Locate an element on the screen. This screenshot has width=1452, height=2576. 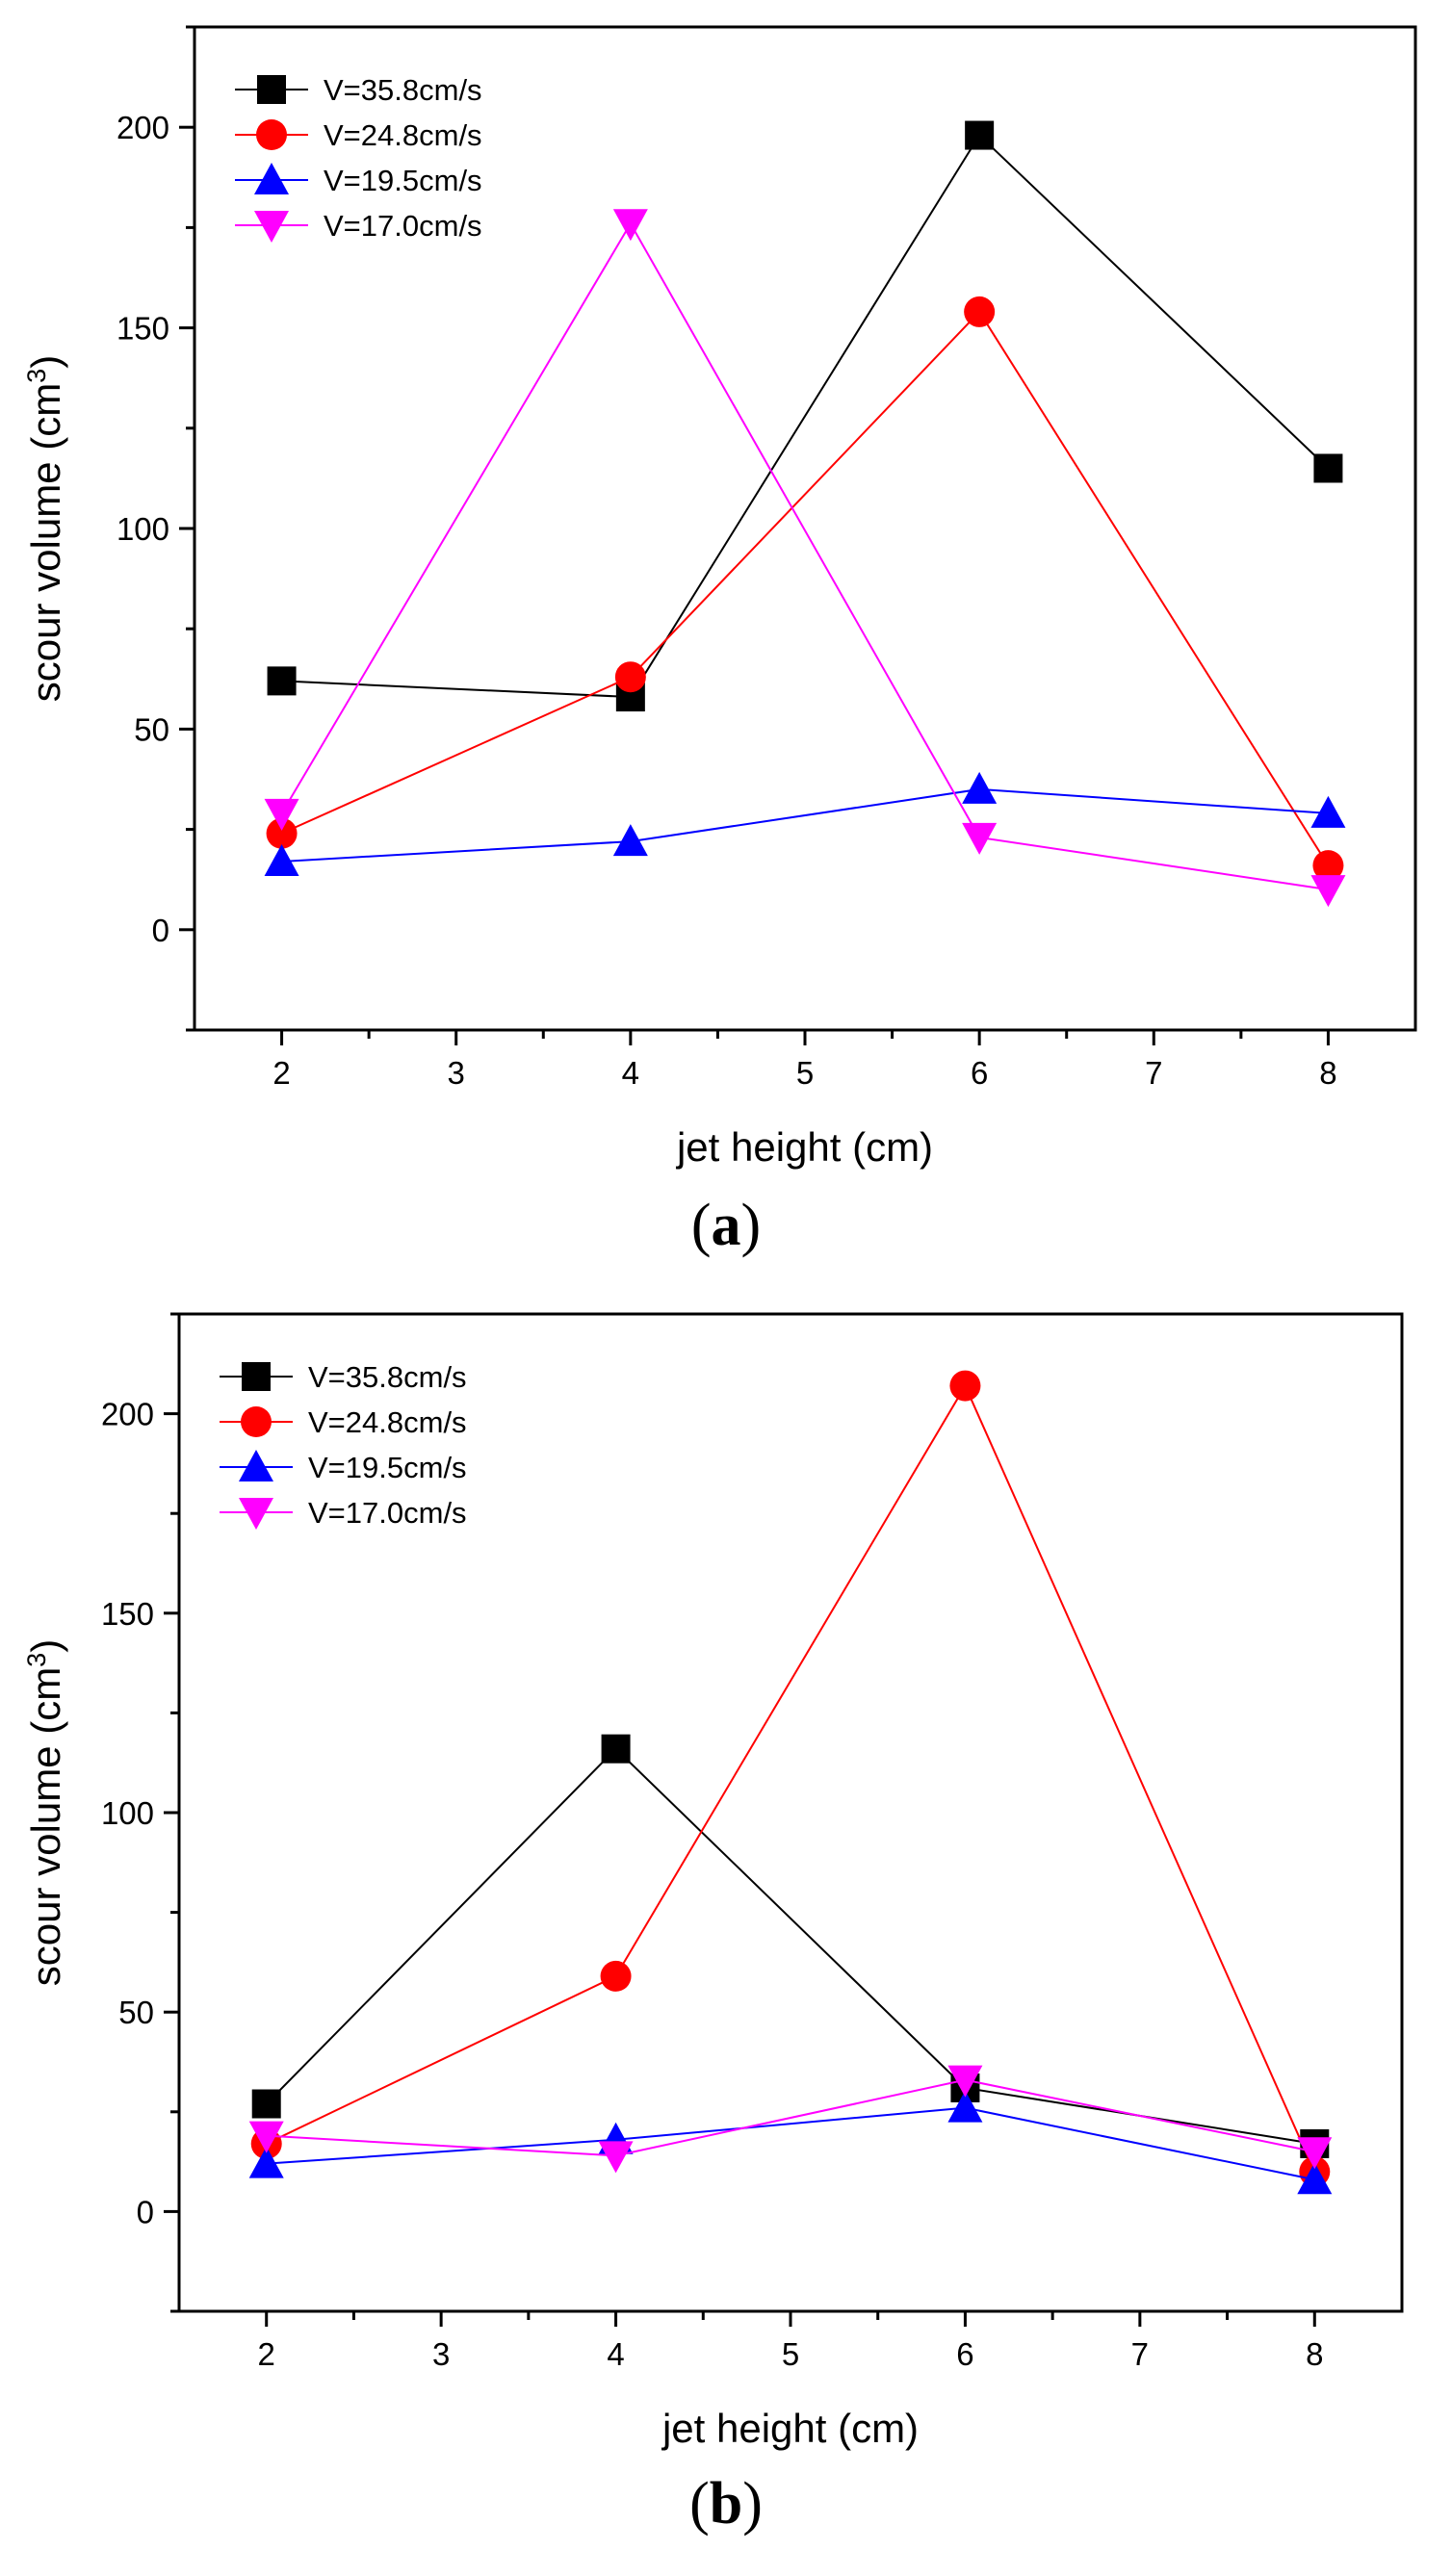
series-V=35.8cm/s is located at coordinates (790, 1946).